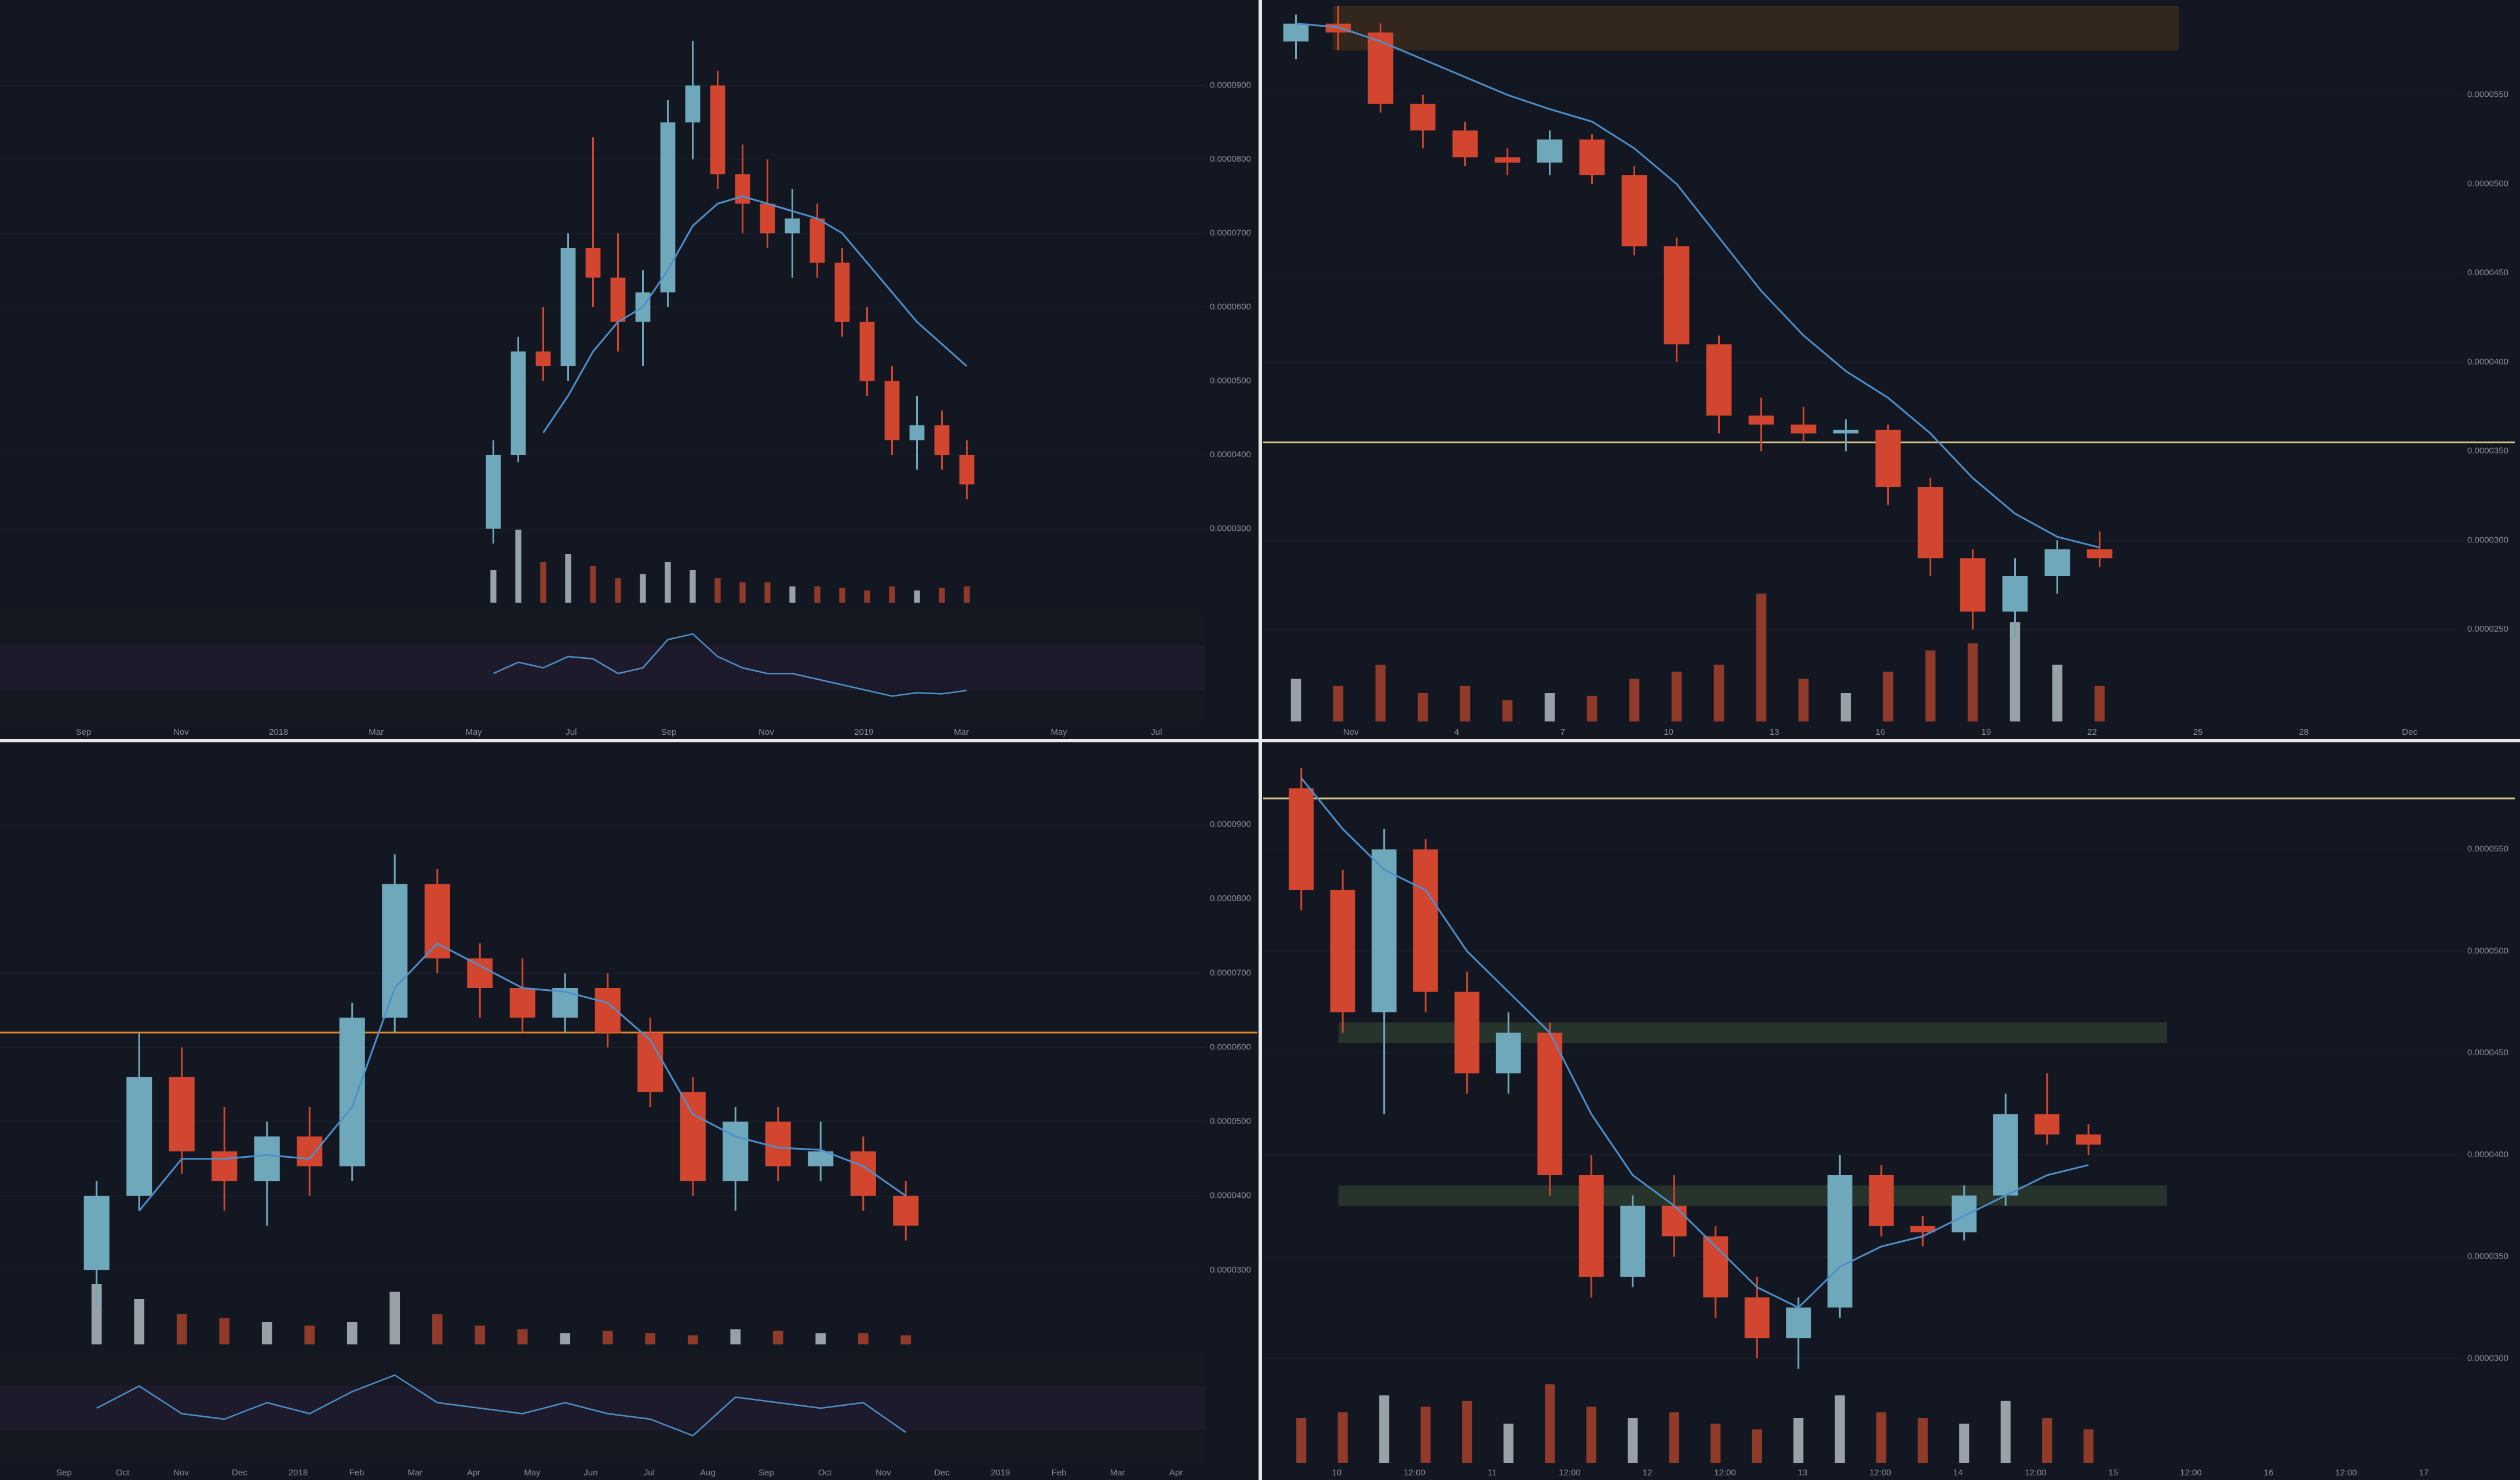 The width and height of the screenshot is (2520, 1480). I want to click on y-tick-label: 0.0000600, so click(1230, 307).